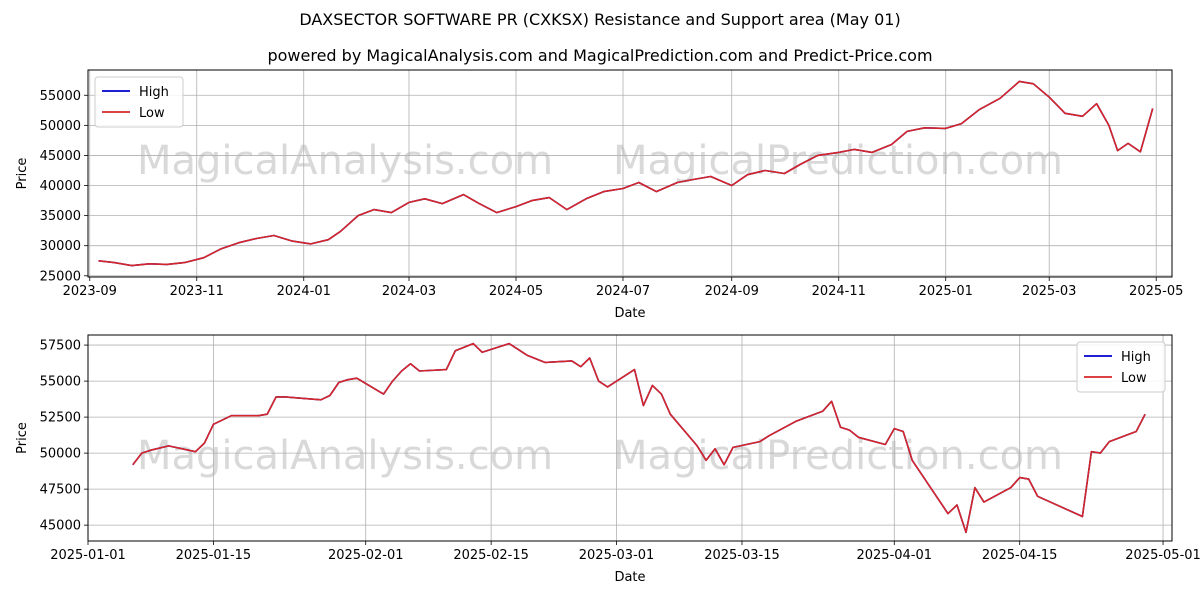  Describe the element at coordinates (742, 555) in the screenshot. I see `x-tick-label: 2025-03-15` at that location.